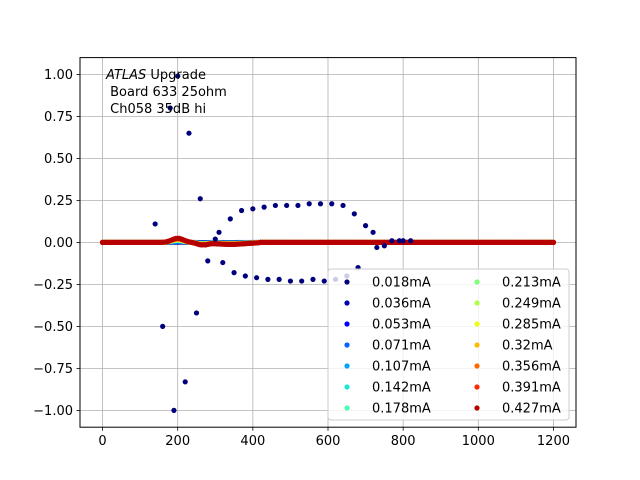 The image size is (640, 480). Describe the element at coordinates (58, 75) in the screenshot. I see `y-tick-label: 1.00` at that location.